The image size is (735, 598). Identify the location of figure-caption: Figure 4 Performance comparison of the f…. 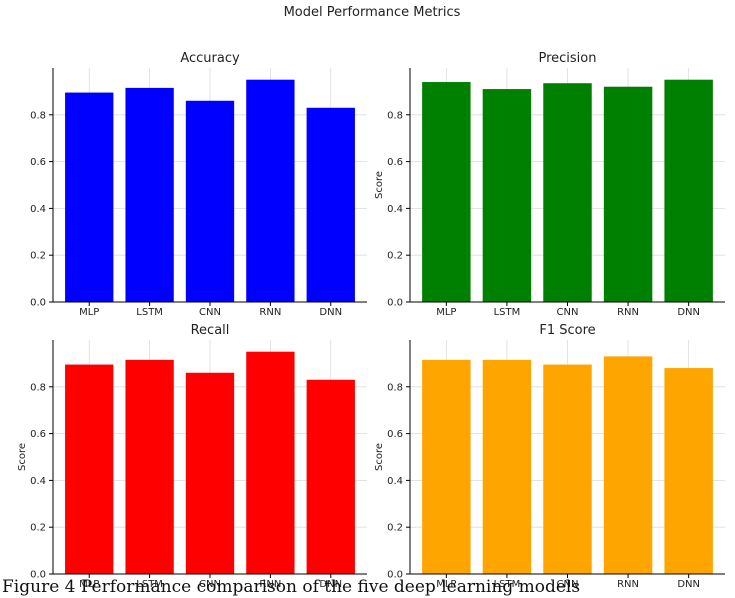
(291, 587).